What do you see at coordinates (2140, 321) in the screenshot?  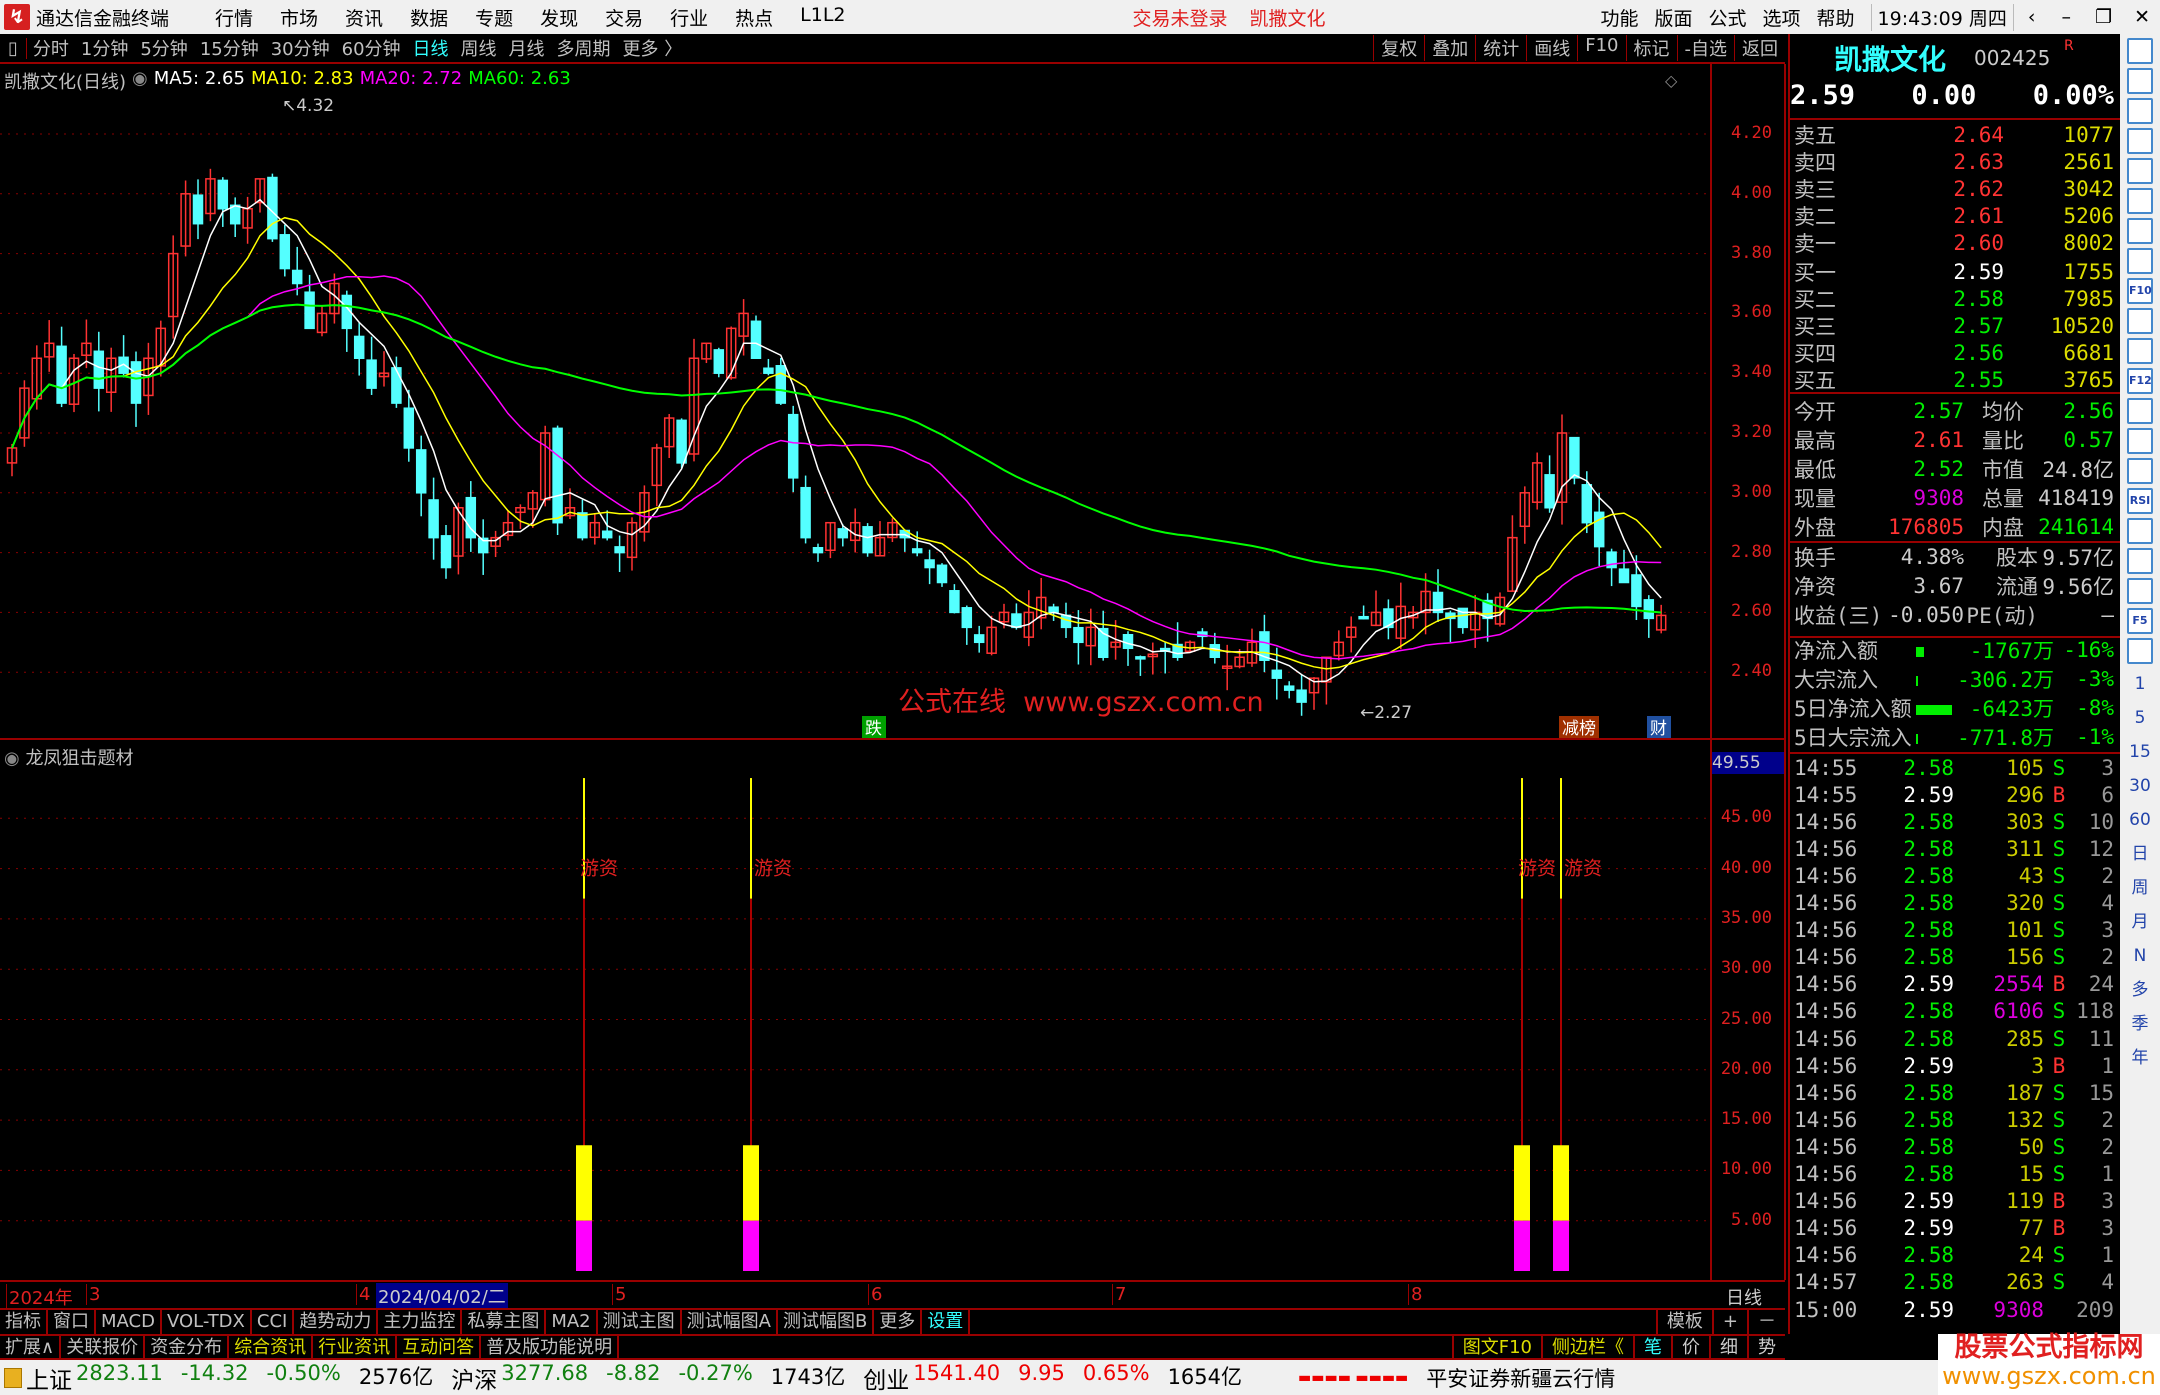 I see `tree-icon` at bounding box center [2140, 321].